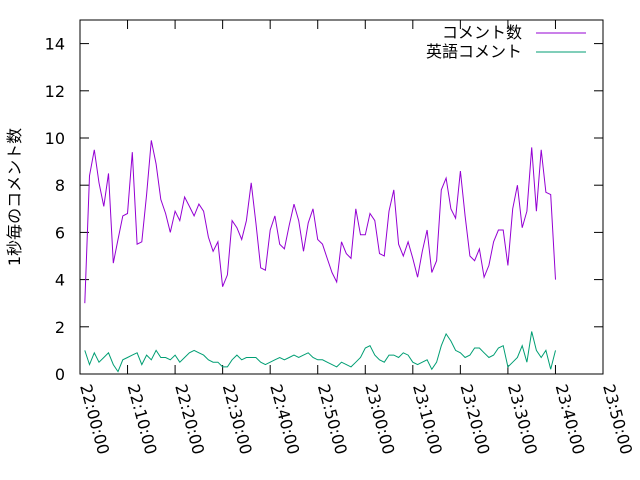  Describe the element at coordinates (474, 419) in the screenshot. I see `x-tick-label: 23:20:00` at that location.